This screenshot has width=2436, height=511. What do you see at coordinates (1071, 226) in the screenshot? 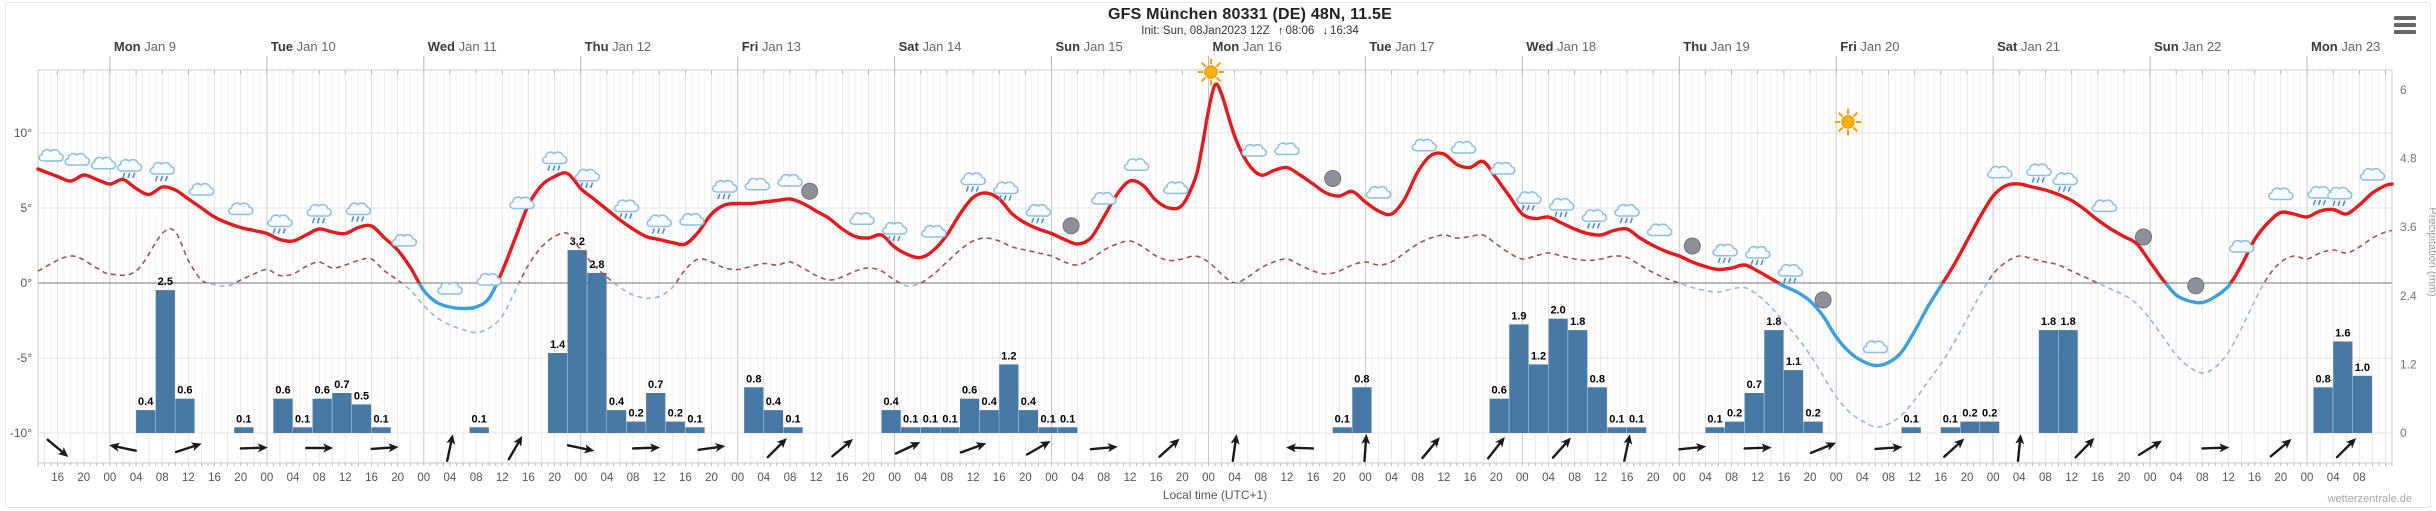
I see `moon-icon` at bounding box center [1071, 226].